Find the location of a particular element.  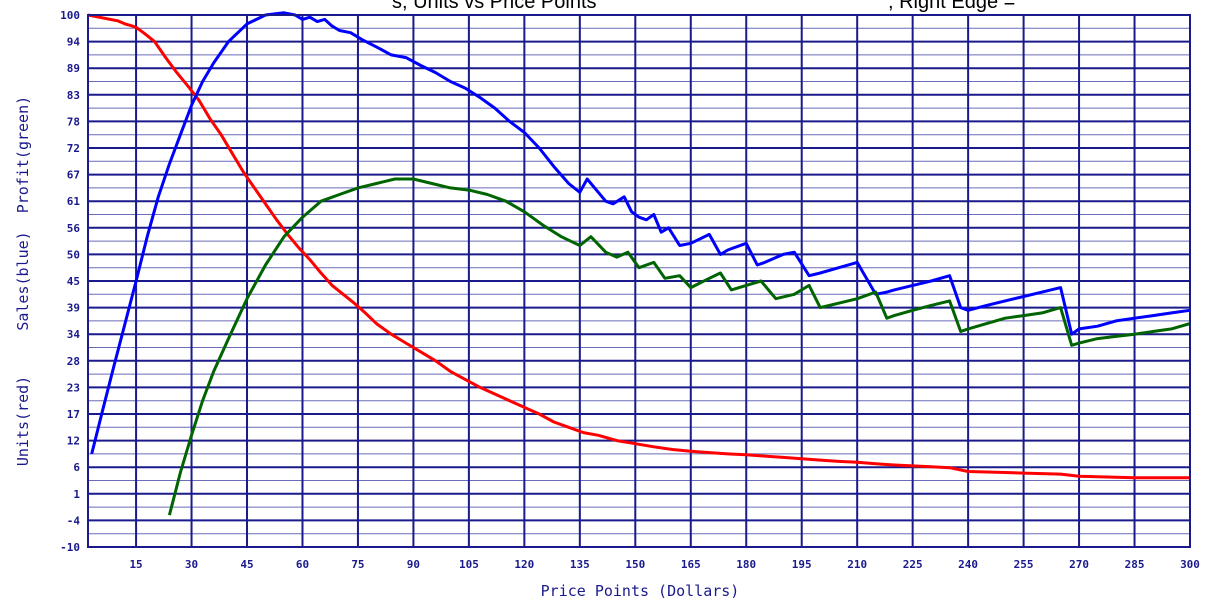

x-tick-label: 270 is located at coordinates (1079, 564).